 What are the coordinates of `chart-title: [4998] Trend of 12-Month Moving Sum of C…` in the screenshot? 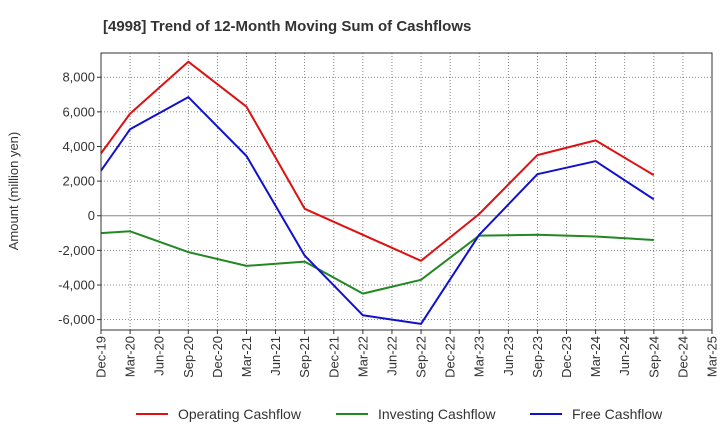 It's located at (287, 26).